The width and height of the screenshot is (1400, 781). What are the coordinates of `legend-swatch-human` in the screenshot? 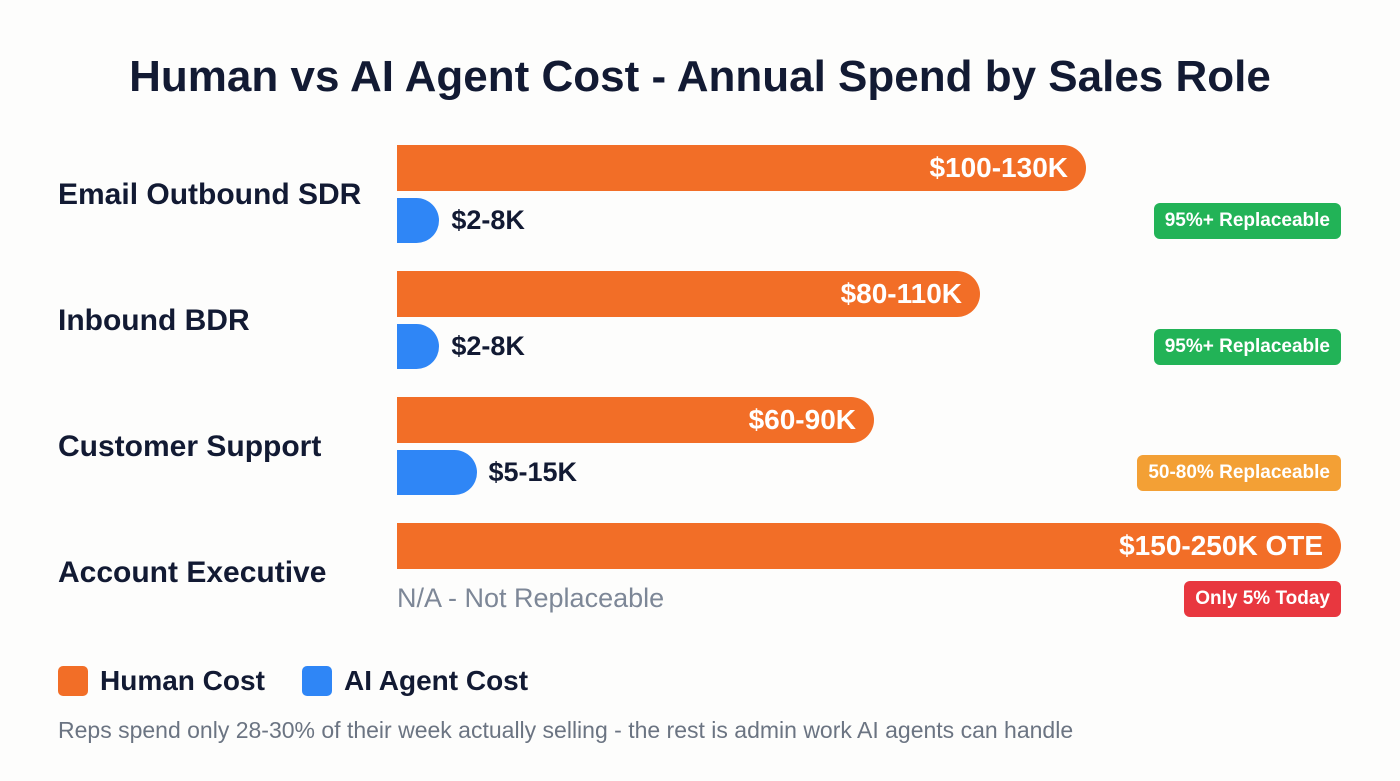 It's located at (73, 681).